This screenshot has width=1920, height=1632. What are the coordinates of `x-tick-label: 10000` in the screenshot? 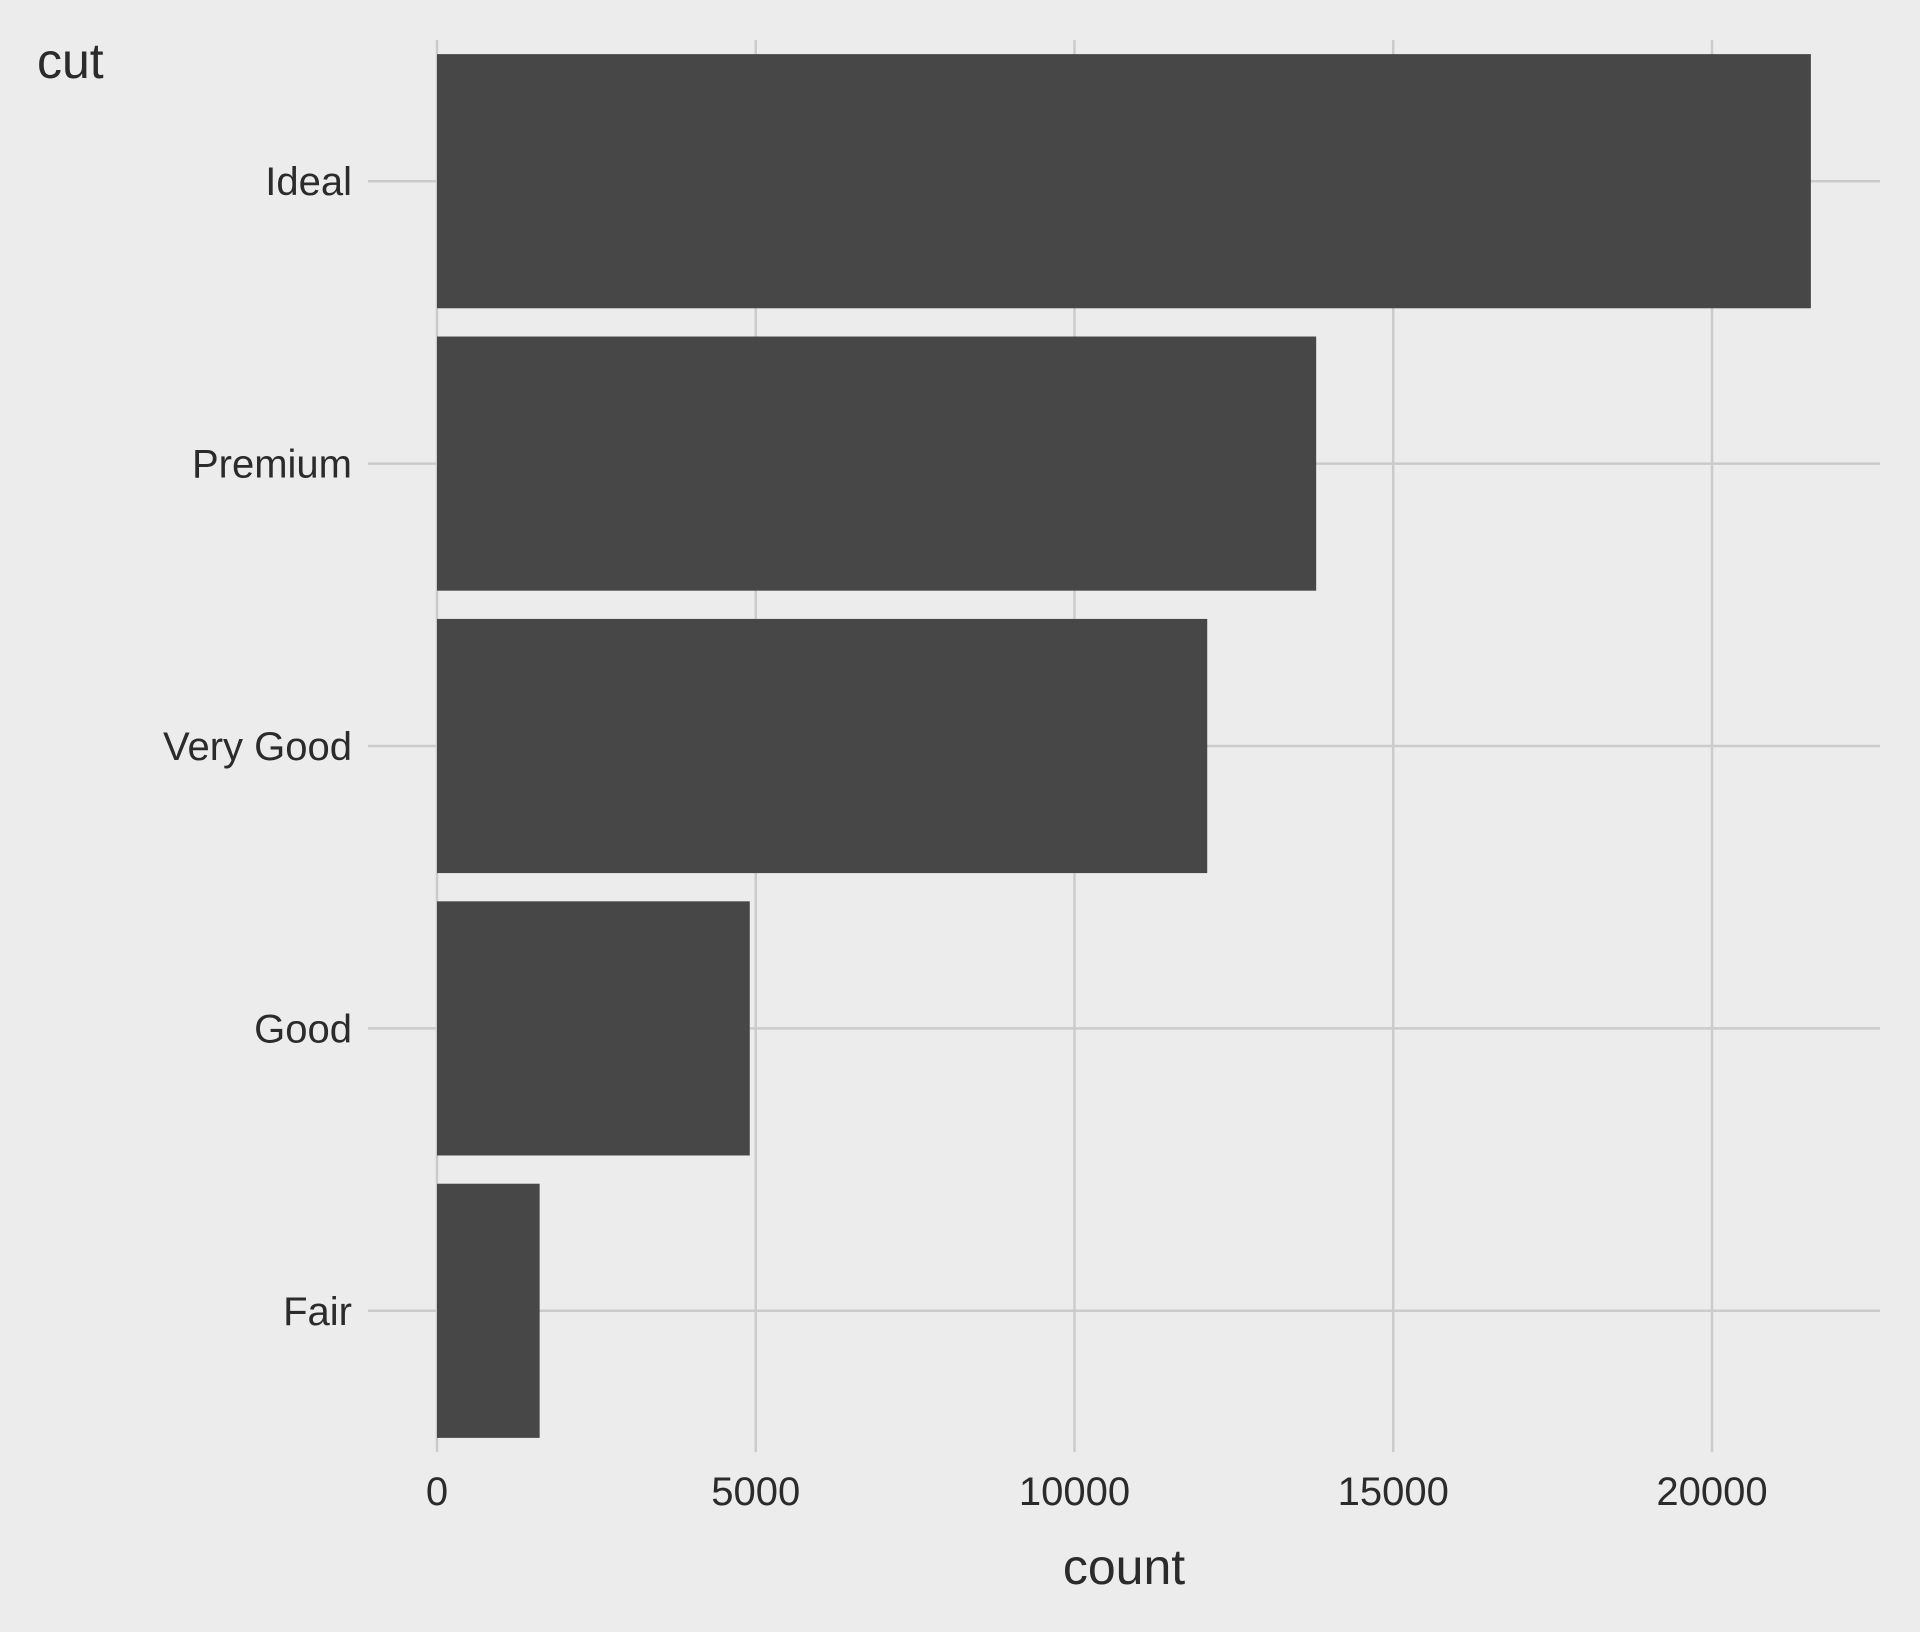 It's located at (1074, 1492).